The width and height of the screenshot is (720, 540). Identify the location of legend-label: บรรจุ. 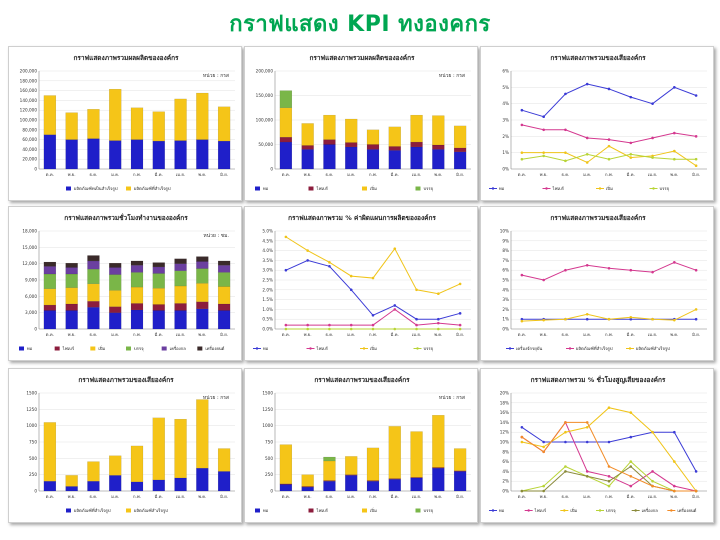
(139, 349).